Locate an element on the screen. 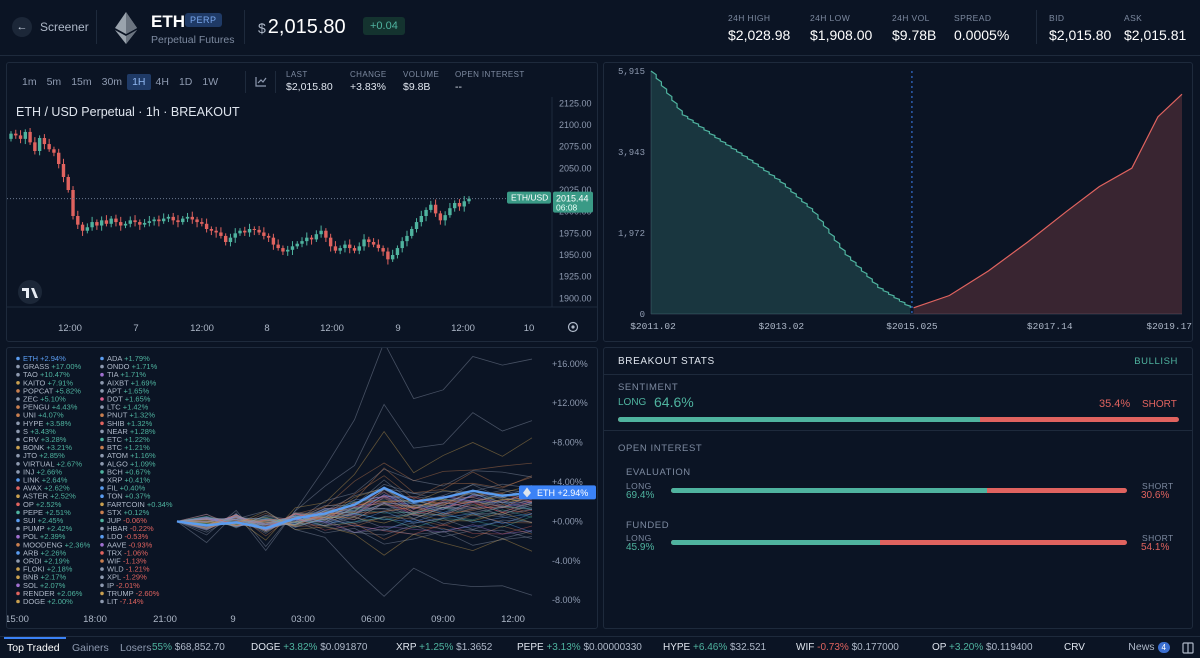  chart-type-icon is located at coordinates (261, 81).